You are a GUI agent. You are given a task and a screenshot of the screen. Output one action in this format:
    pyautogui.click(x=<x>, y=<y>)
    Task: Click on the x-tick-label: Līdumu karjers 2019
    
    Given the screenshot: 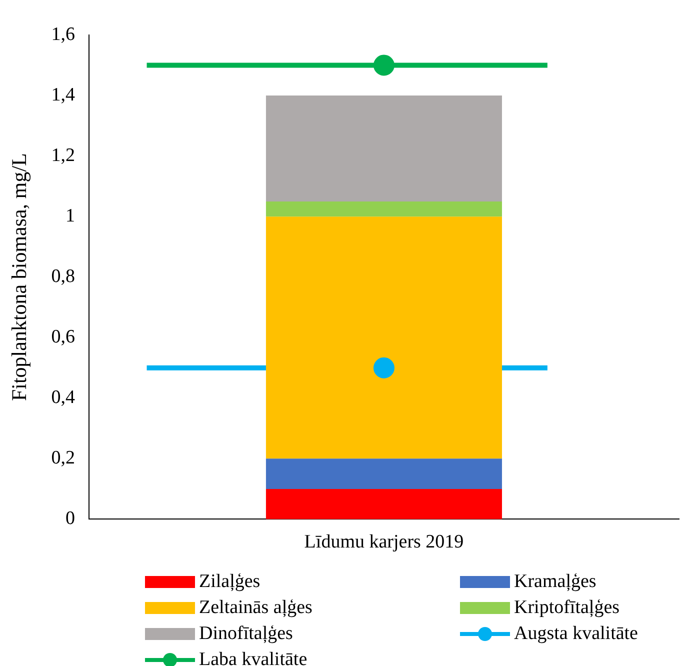 What is the action you would take?
    pyautogui.click(x=384, y=542)
    